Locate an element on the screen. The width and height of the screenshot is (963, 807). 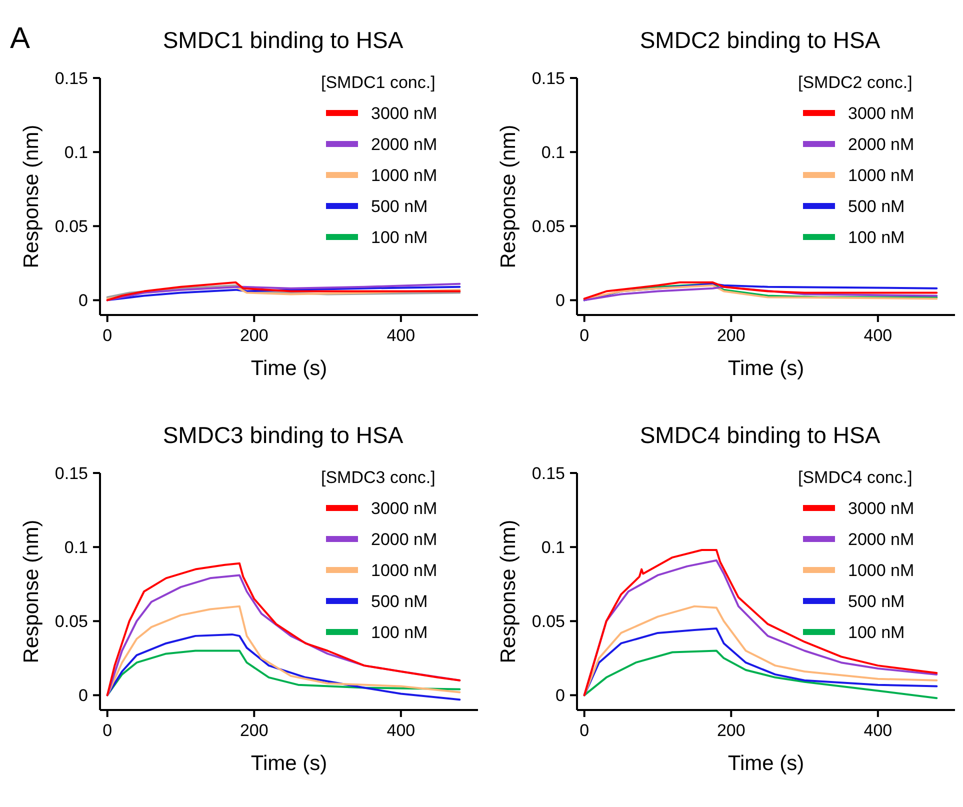
legend-title: [SMDC2 conc.] is located at coordinates (855, 82).